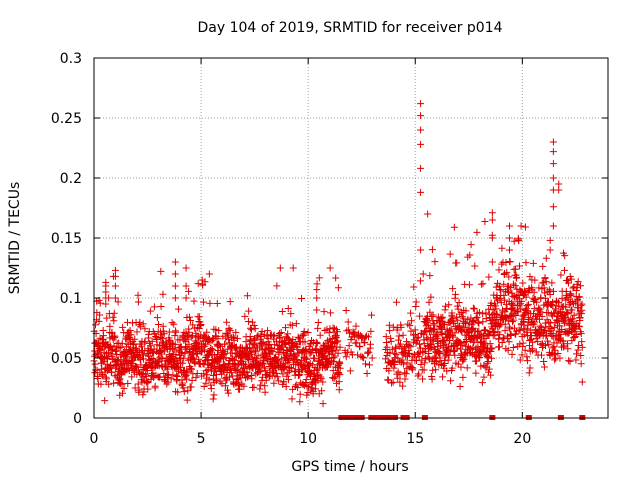 The image size is (640, 480). Describe the element at coordinates (94, 439) in the screenshot. I see `x-tick-label: 0` at that location.